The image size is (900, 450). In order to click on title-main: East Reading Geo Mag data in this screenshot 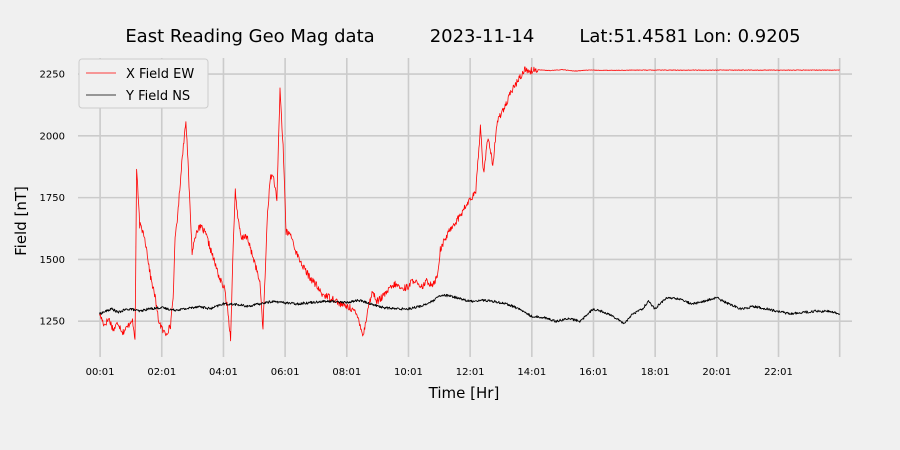, I will do `click(249, 36)`.